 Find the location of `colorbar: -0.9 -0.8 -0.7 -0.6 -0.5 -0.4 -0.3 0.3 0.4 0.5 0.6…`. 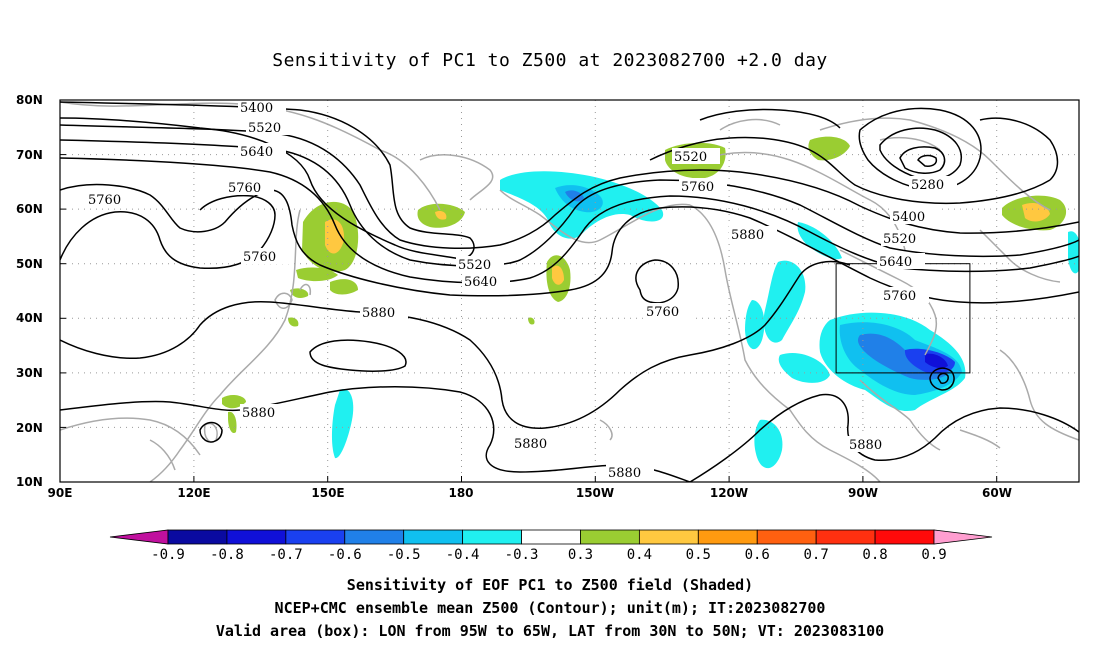

colorbar: -0.9 -0.8 -0.7 -0.6 -0.5 -0.4 -0.3 0.3 0.4 0.5 0.6… is located at coordinates (551, 546).